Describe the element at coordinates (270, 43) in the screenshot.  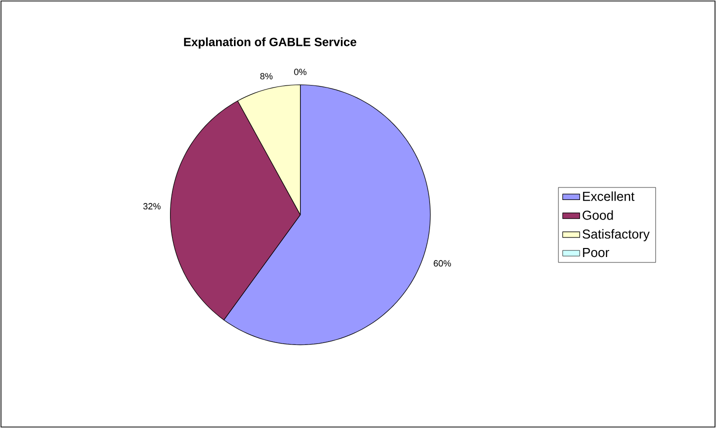
I see `chart-title: Explanation of GABLE Service` at that location.